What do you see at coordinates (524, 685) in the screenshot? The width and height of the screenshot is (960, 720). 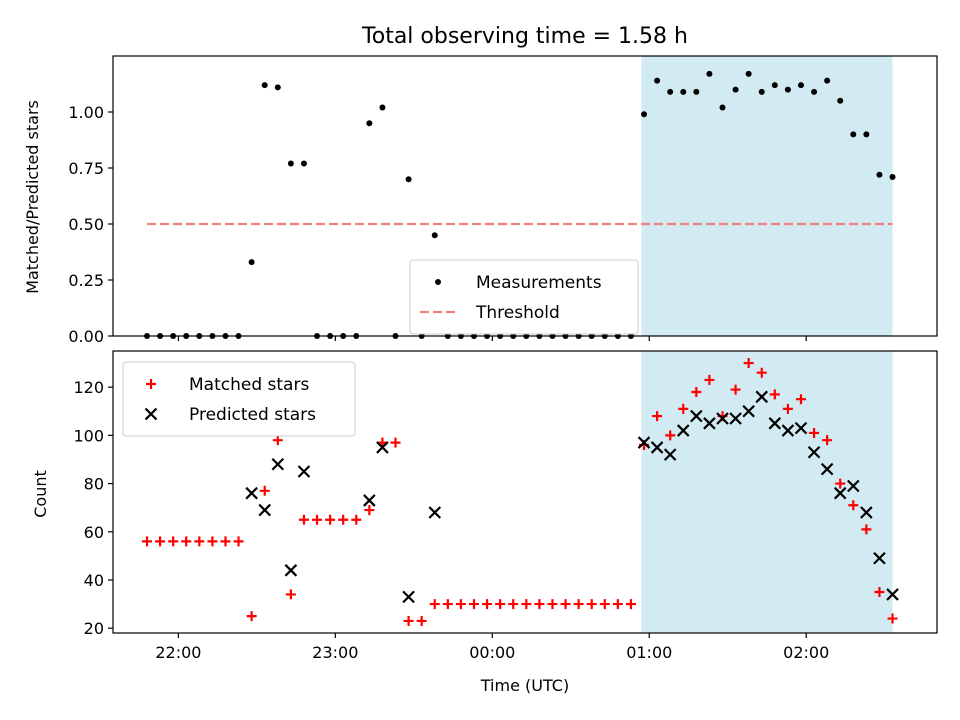 I see `x-axis-label: Time (UTC)` at bounding box center [524, 685].